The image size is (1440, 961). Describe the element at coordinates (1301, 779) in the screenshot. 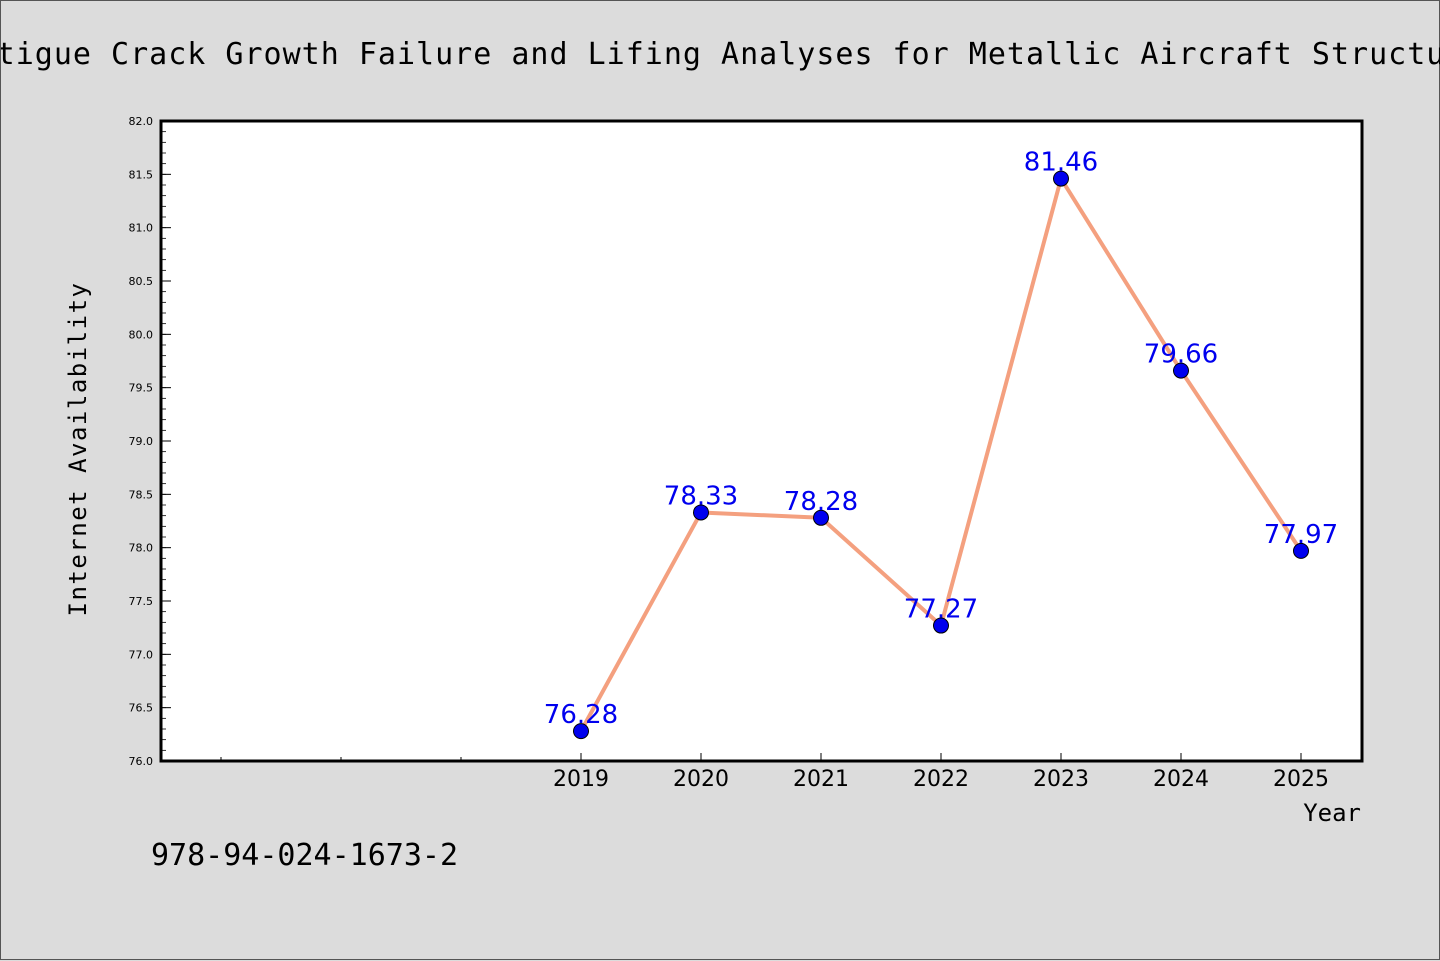

I see `x-tick-label: 2025` at that location.